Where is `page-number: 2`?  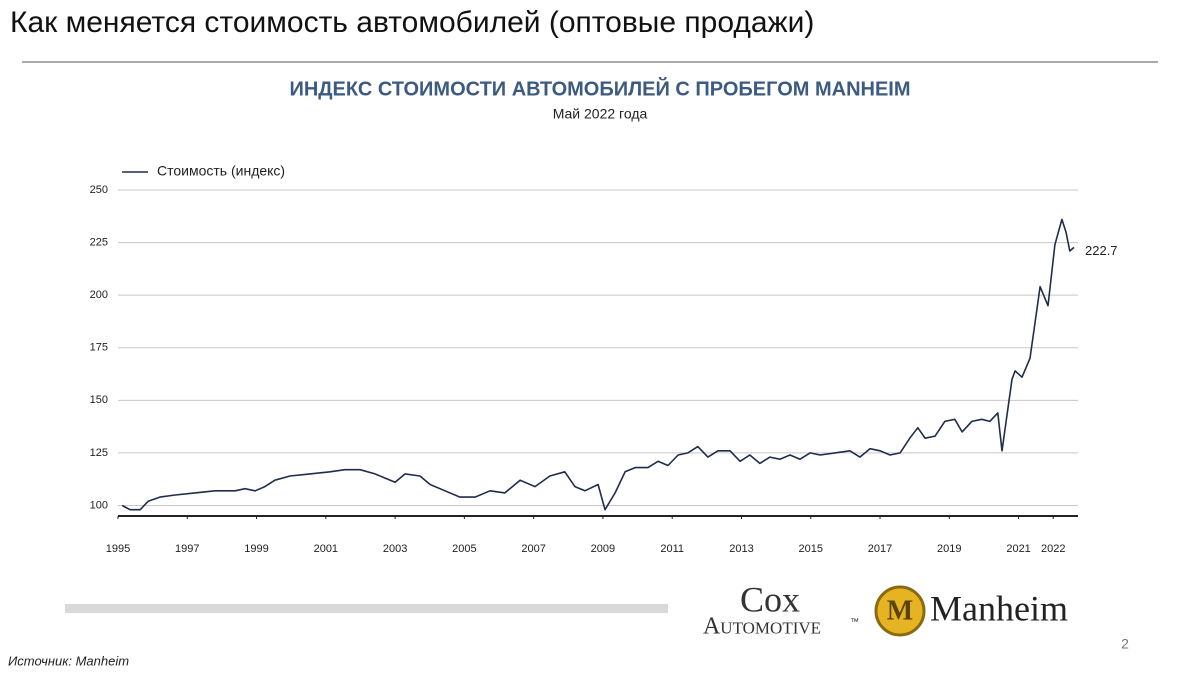
page-number: 2 is located at coordinates (1125, 644).